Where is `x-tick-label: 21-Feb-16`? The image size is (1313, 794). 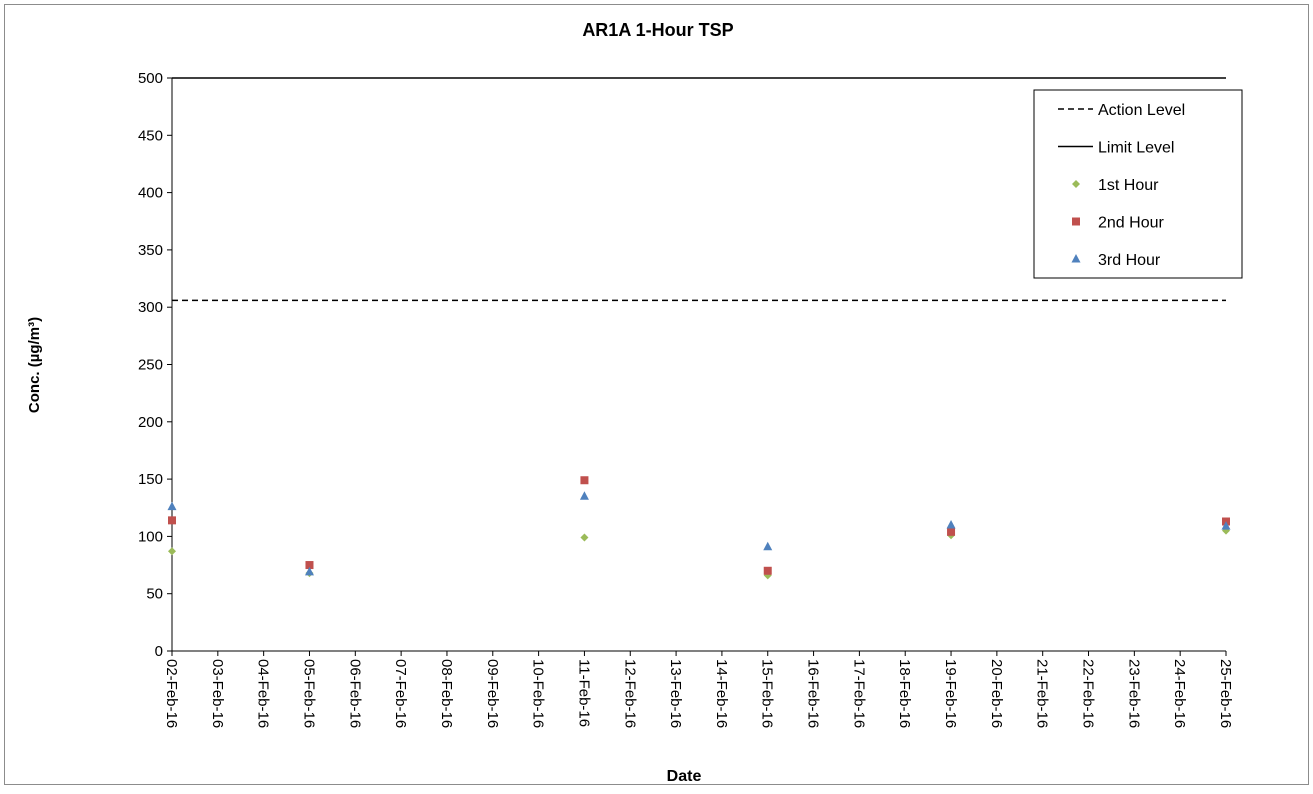 x-tick-label: 21-Feb-16 is located at coordinates (1042, 693).